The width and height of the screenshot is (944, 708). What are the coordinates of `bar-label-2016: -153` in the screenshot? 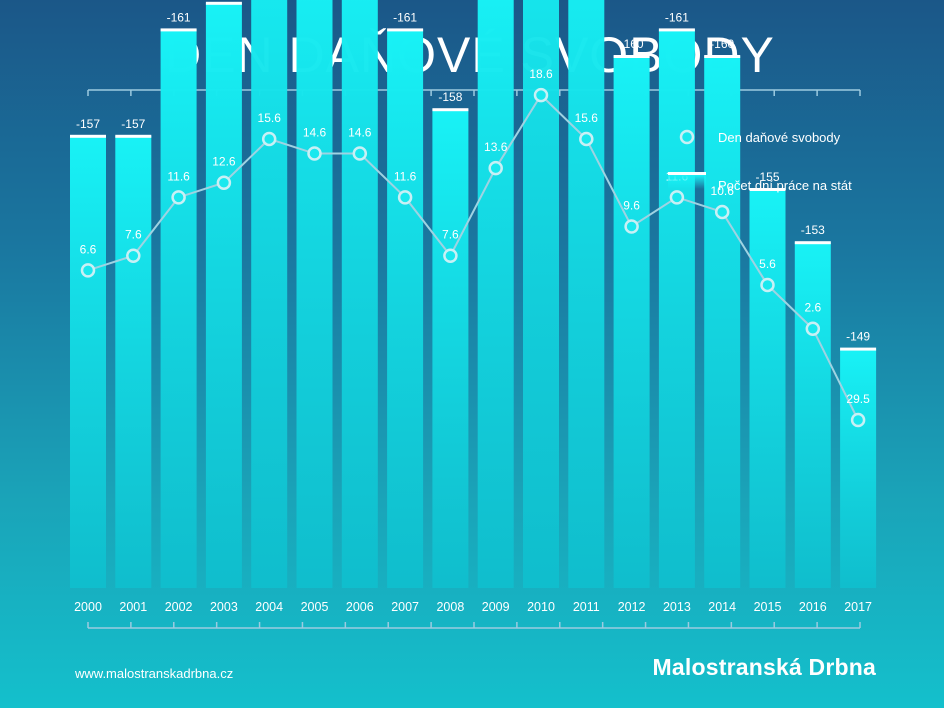 It's located at (813, 230).